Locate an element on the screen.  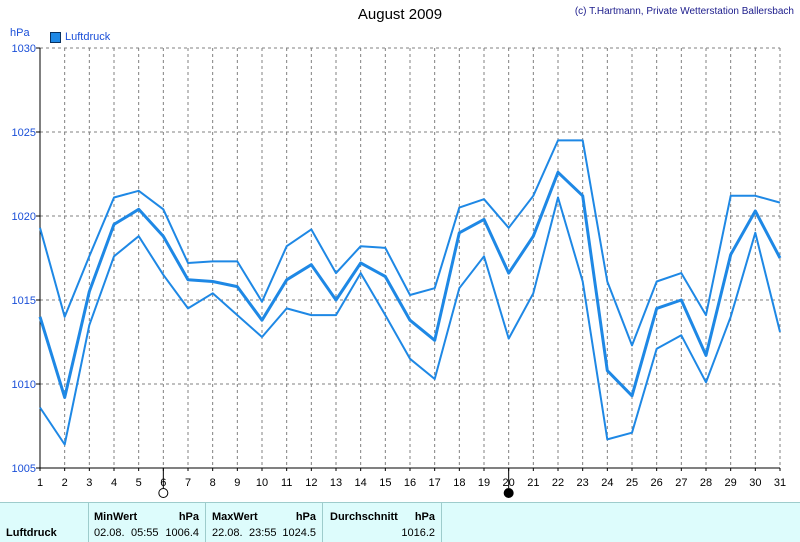
y-tick-label: 1015 is located at coordinates (24, 301).